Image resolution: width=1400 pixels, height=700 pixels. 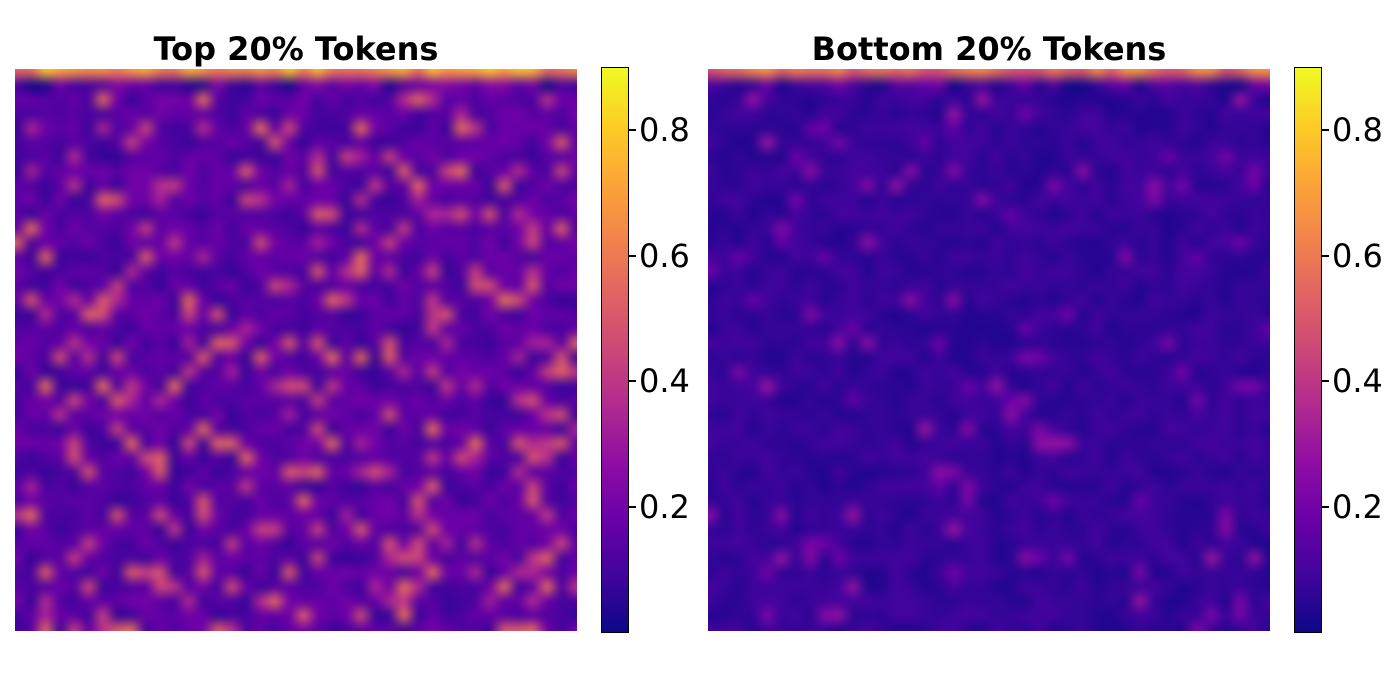 What do you see at coordinates (1308, 350) in the screenshot?
I see `colorbar-bottom-tokens` at bounding box center [1308, 350].